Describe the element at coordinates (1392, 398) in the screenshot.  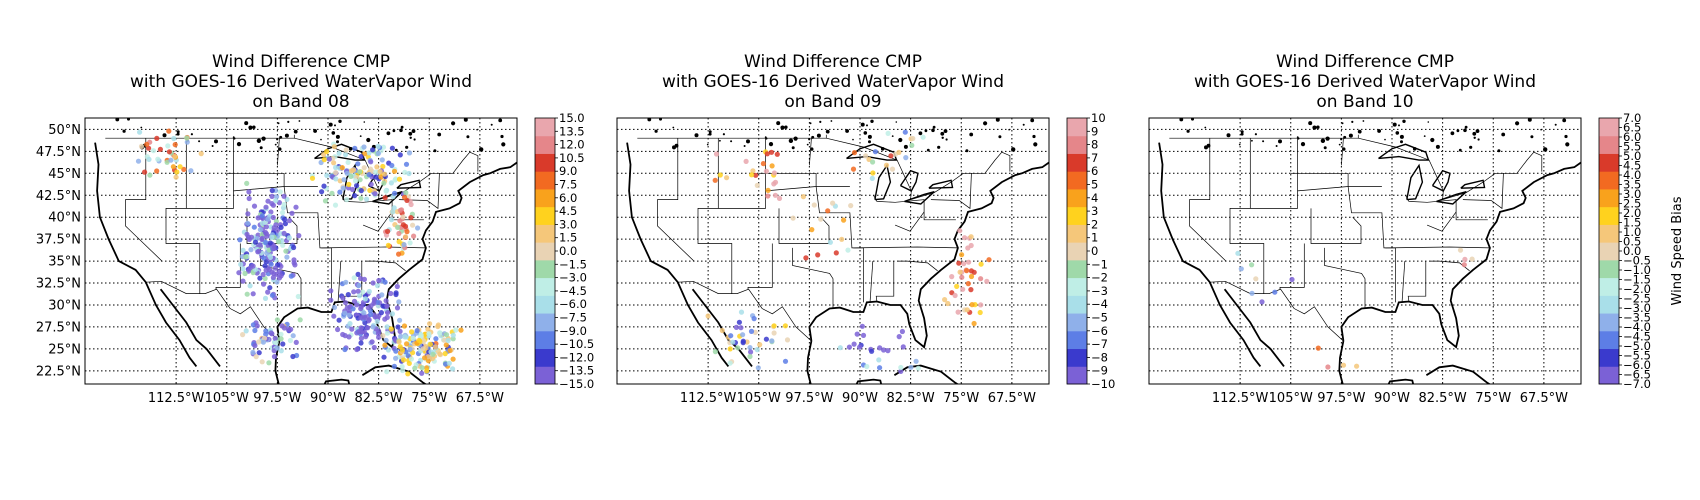
I see `x-tick-label: 90°W` at that location.